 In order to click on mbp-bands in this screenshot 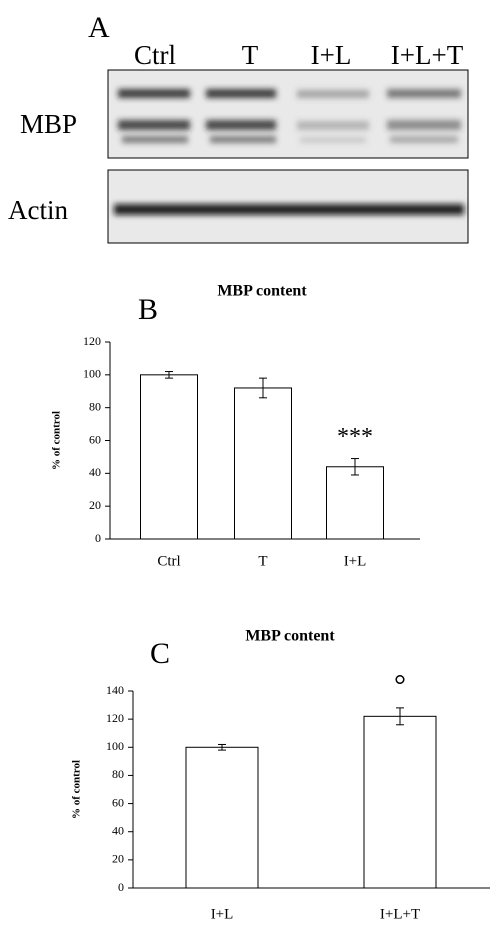, I will do `click(289, 116)`.